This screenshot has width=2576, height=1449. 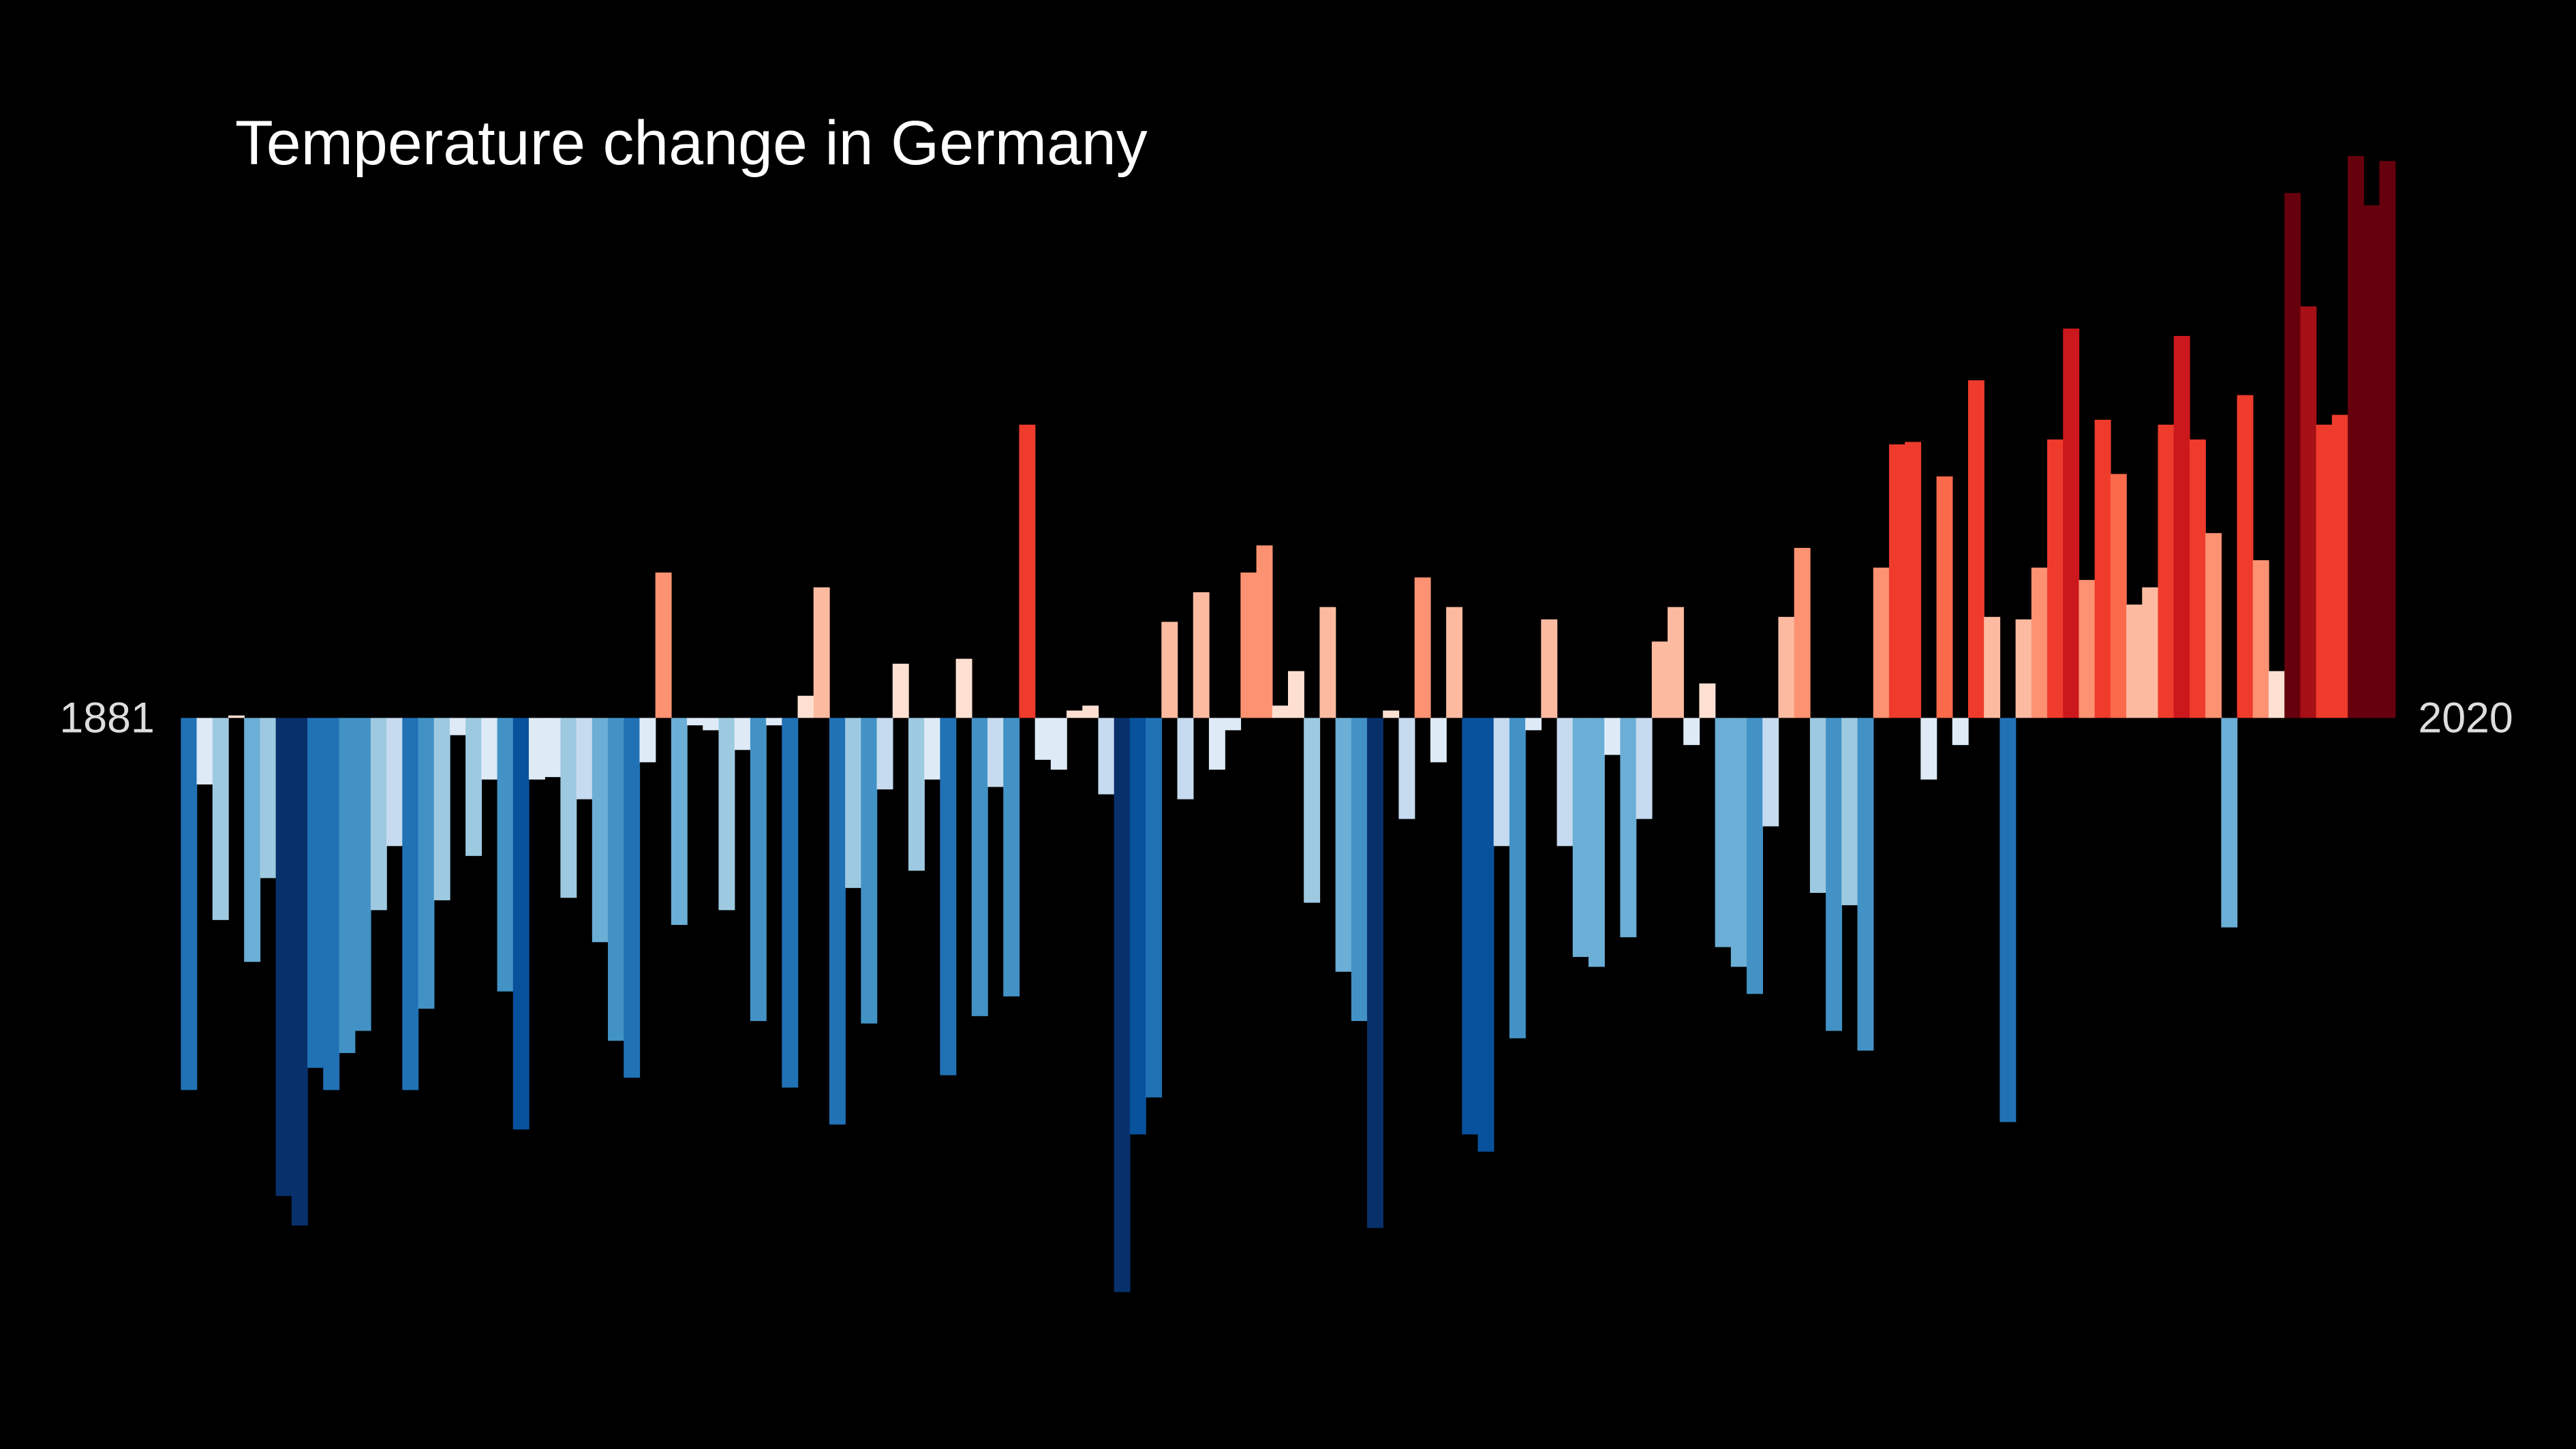 I want to click on year-label: 2020, so click(x=2465, y=718).